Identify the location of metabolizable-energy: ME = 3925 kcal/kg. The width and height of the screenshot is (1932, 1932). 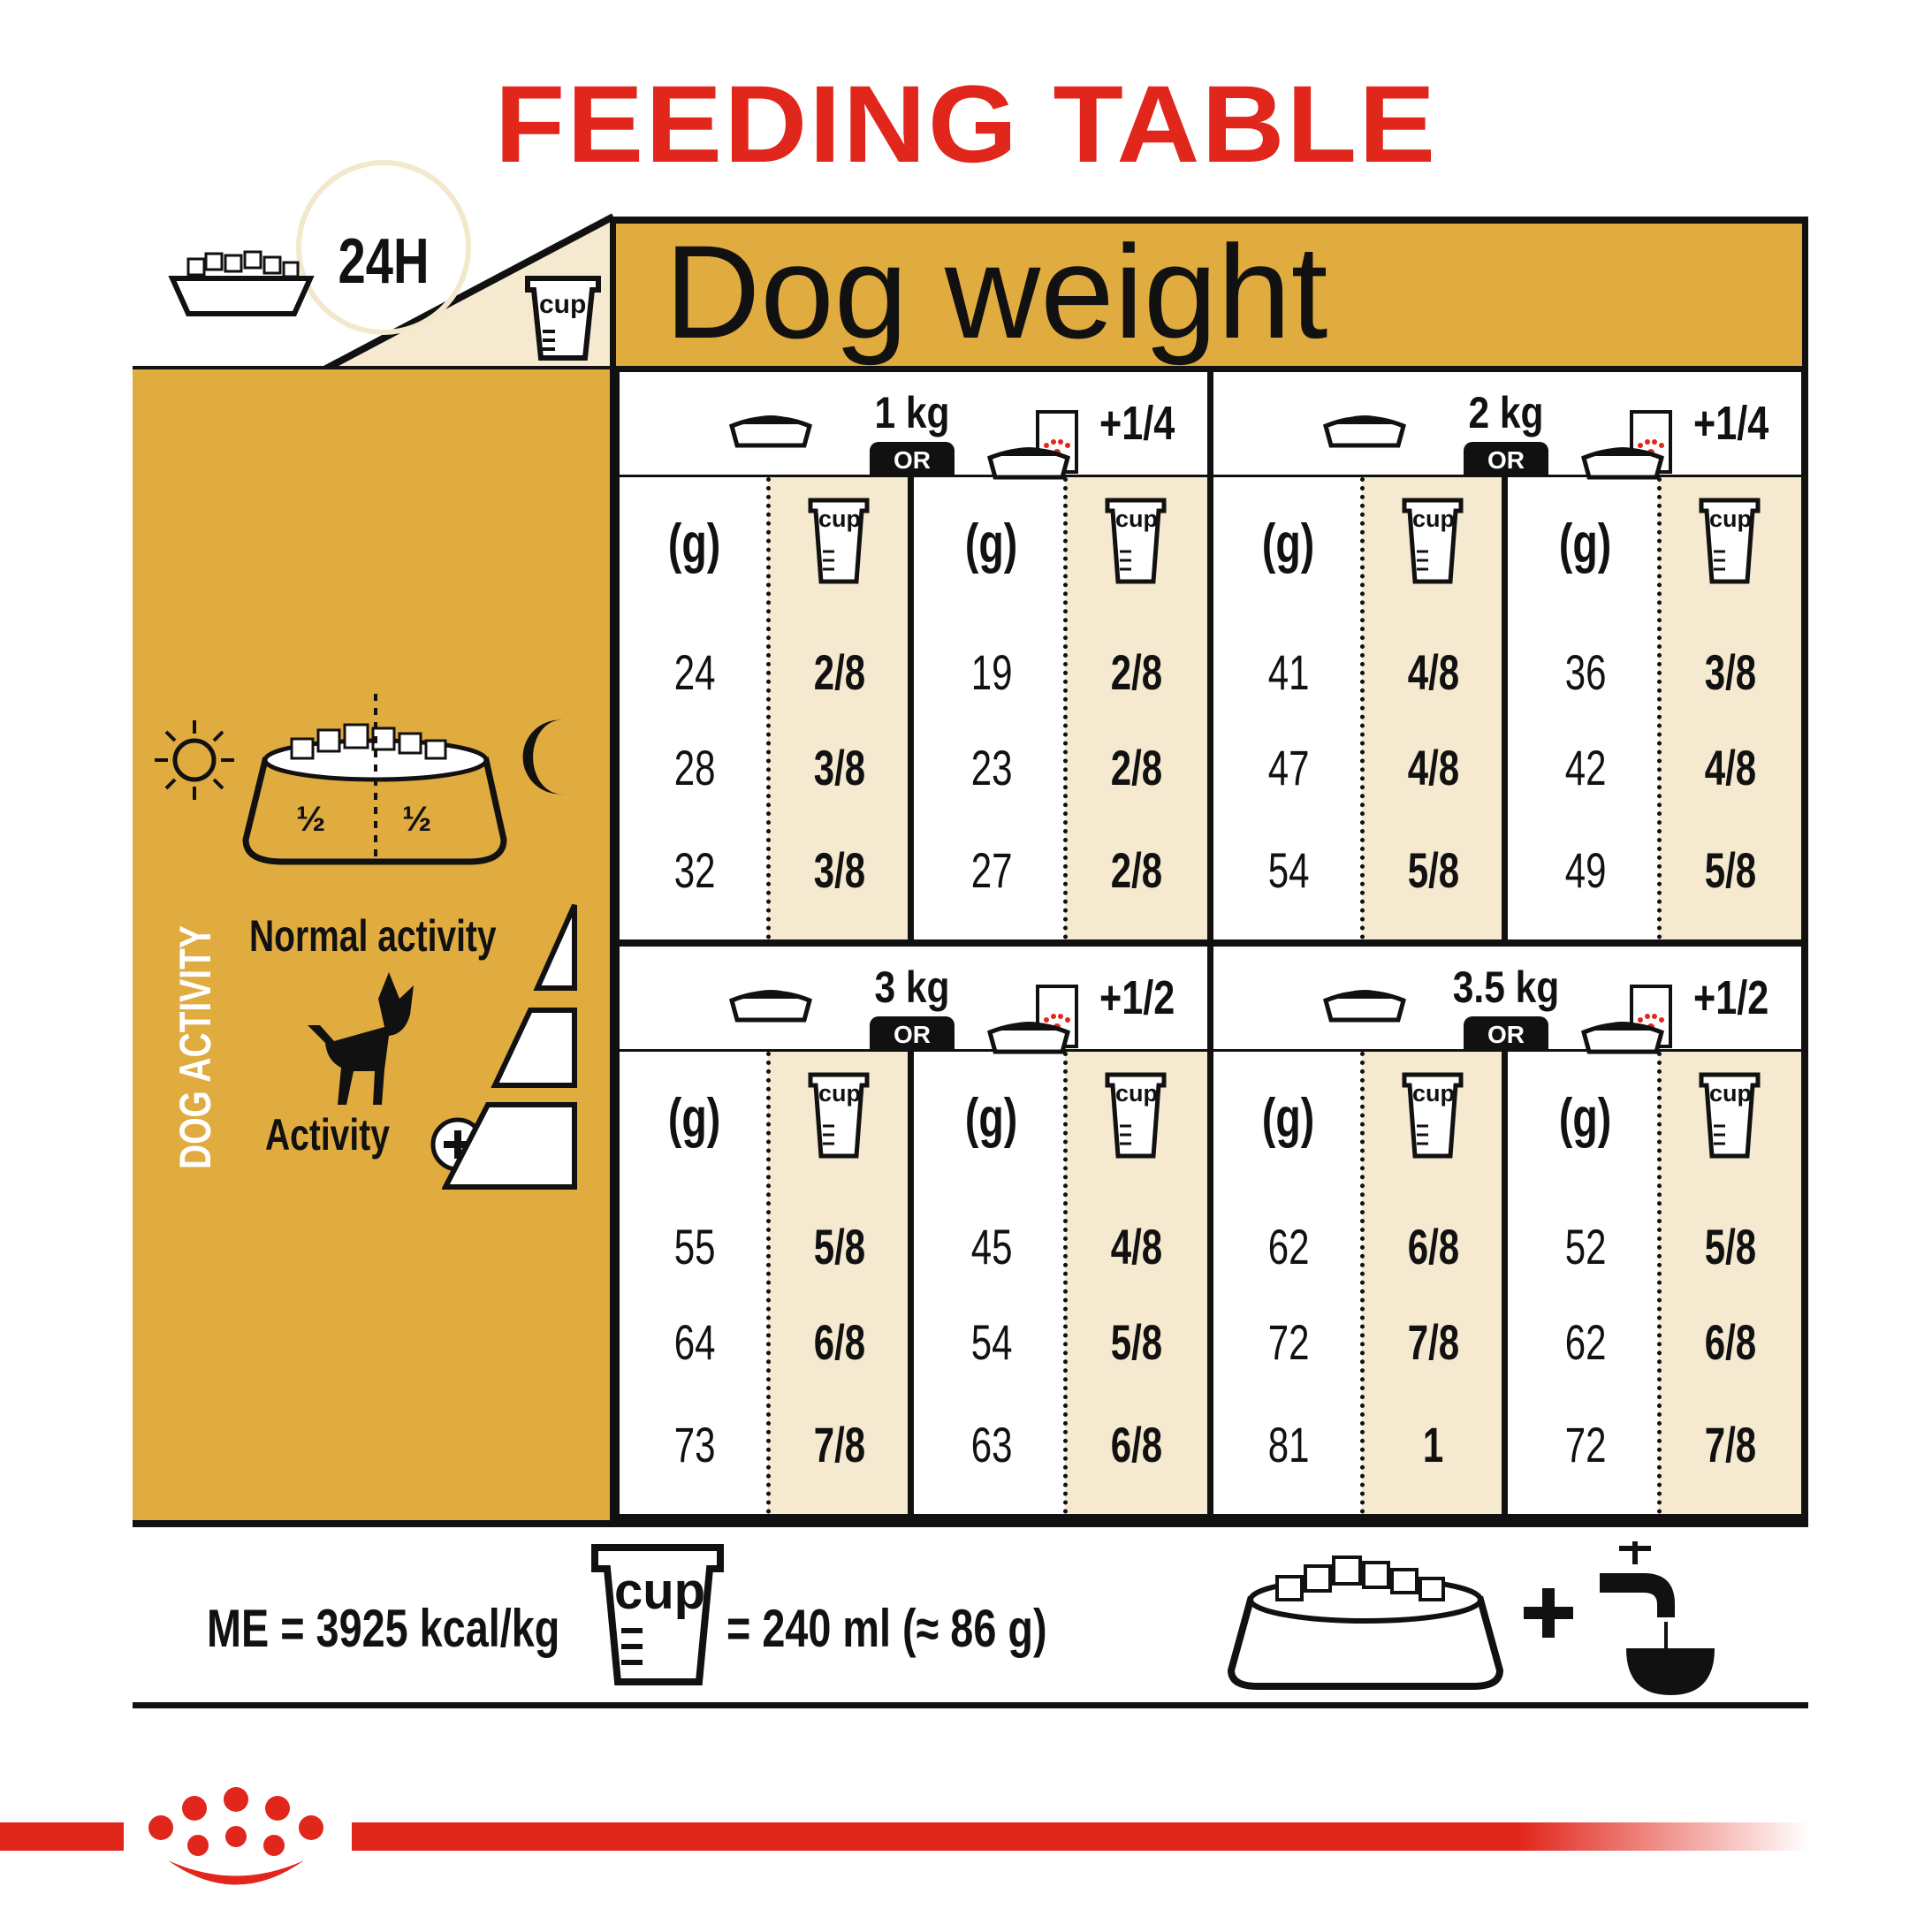
(384, 1629).